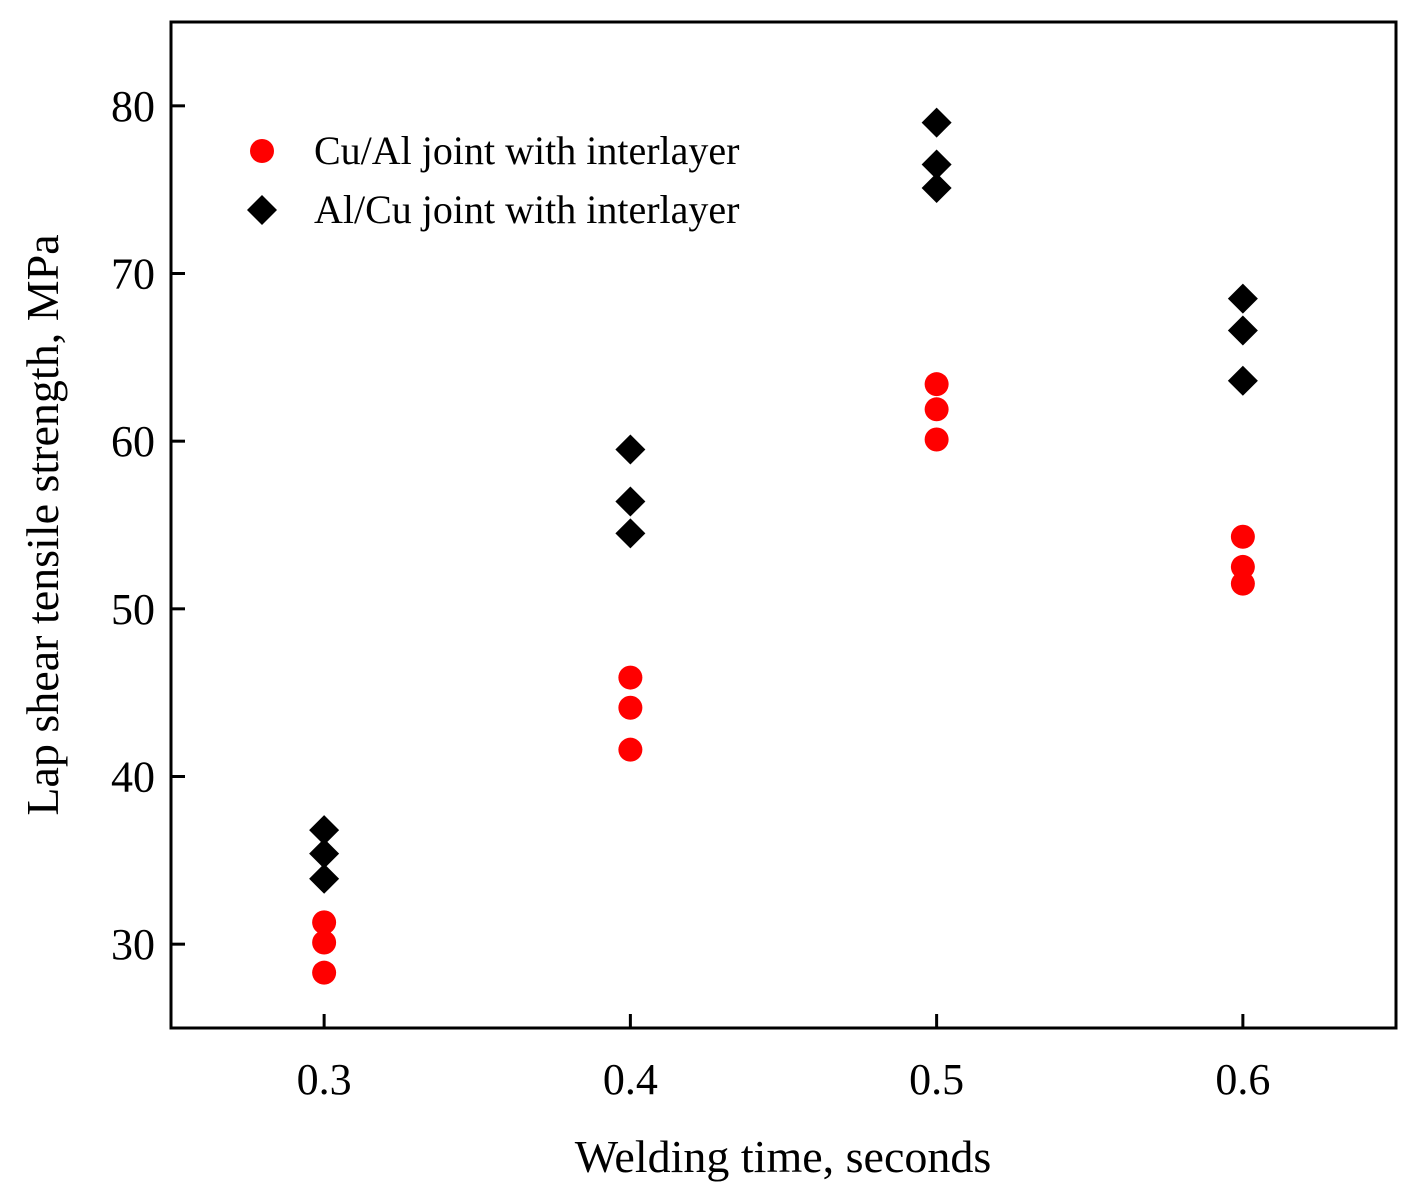 This screenshot has height=1203, width=1420. Describe the element at coordinates (133, 274) in the screenshot. I see `y-tick-label: 70` at that location.